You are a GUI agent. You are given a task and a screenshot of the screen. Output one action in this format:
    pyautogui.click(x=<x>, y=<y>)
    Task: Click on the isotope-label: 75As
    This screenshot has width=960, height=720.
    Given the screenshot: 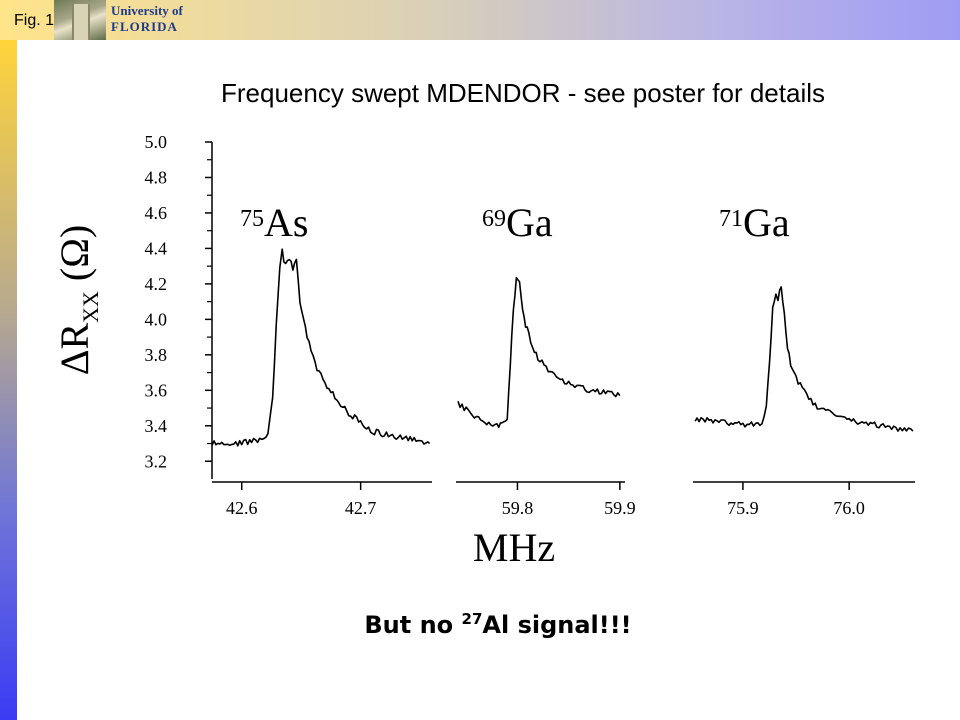 What is the action you would take?
    pyautogui.click(x=274, y=222)
    